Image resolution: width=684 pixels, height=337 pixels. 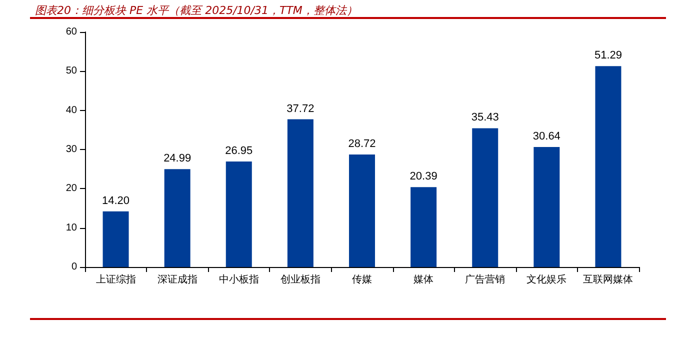 What do you see at coordinates (485, 280) in the screenshot?
I see `x-tick-label: 广告营销` at bounding box center [485, 280].